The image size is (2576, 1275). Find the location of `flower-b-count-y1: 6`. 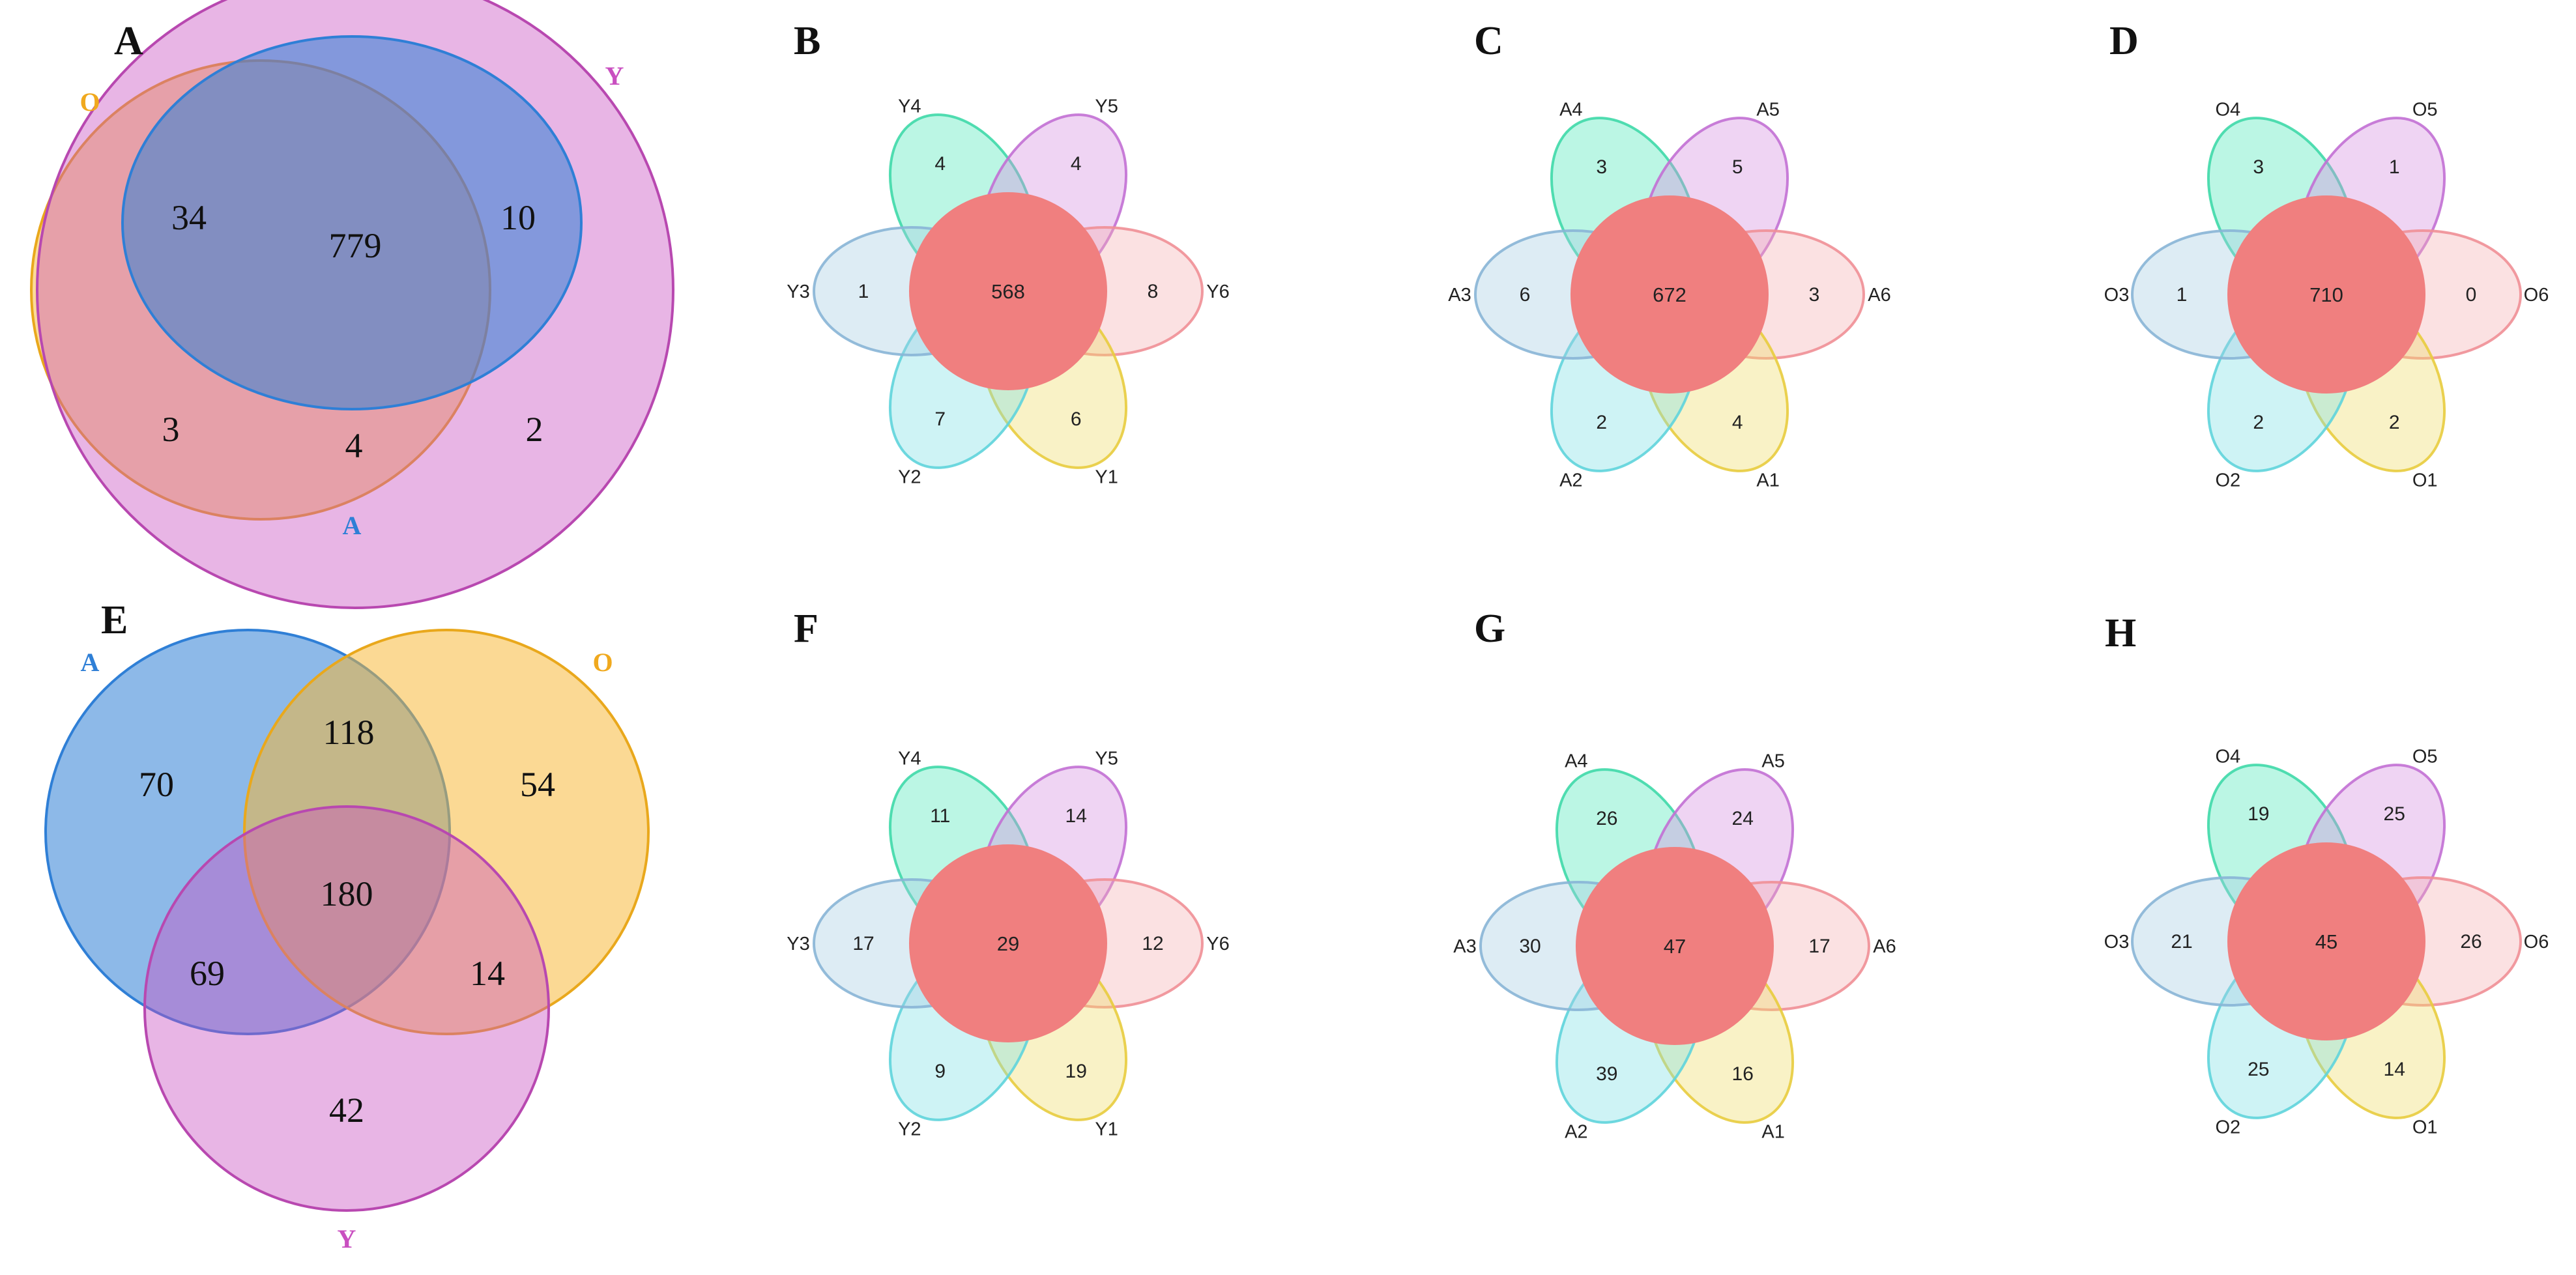

flower-b-count-y1: 6 is located at coordinates (1076, 419).